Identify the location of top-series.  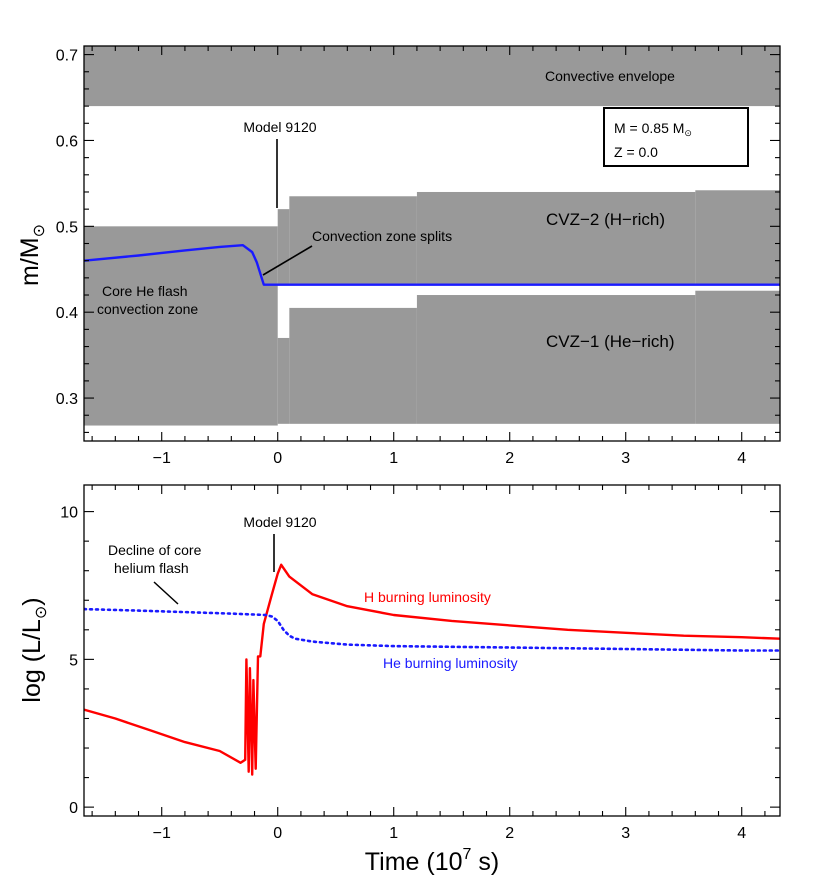
(432, 264).